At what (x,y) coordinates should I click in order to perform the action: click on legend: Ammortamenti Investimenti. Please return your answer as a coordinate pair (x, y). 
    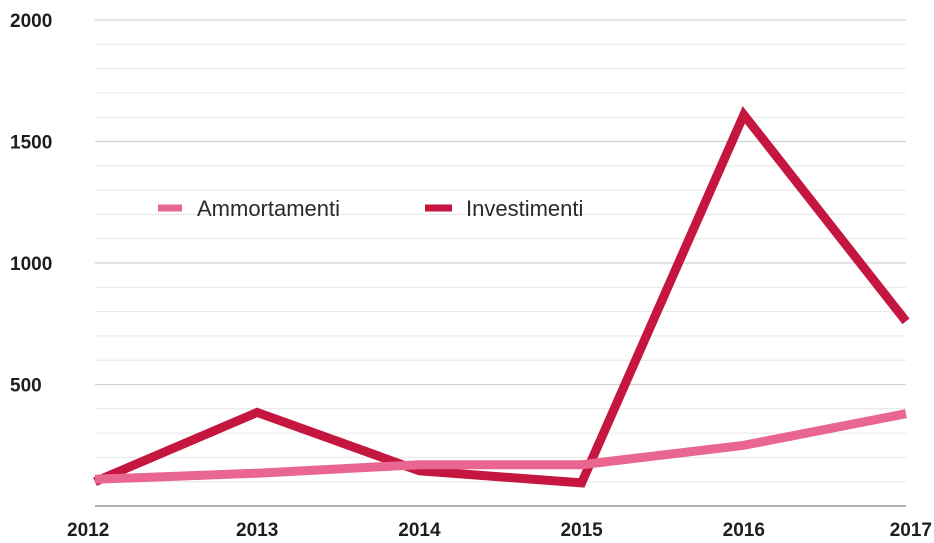
    Looking at the image, I should click on (370, 208).